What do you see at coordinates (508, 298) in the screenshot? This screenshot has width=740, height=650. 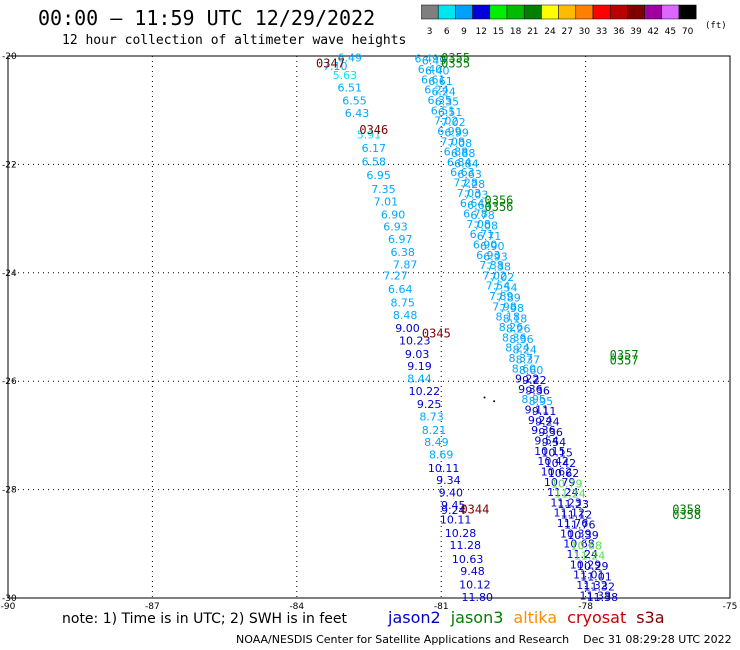 I see `wave-height-label: 7.89` at bounding box center [508, 298].